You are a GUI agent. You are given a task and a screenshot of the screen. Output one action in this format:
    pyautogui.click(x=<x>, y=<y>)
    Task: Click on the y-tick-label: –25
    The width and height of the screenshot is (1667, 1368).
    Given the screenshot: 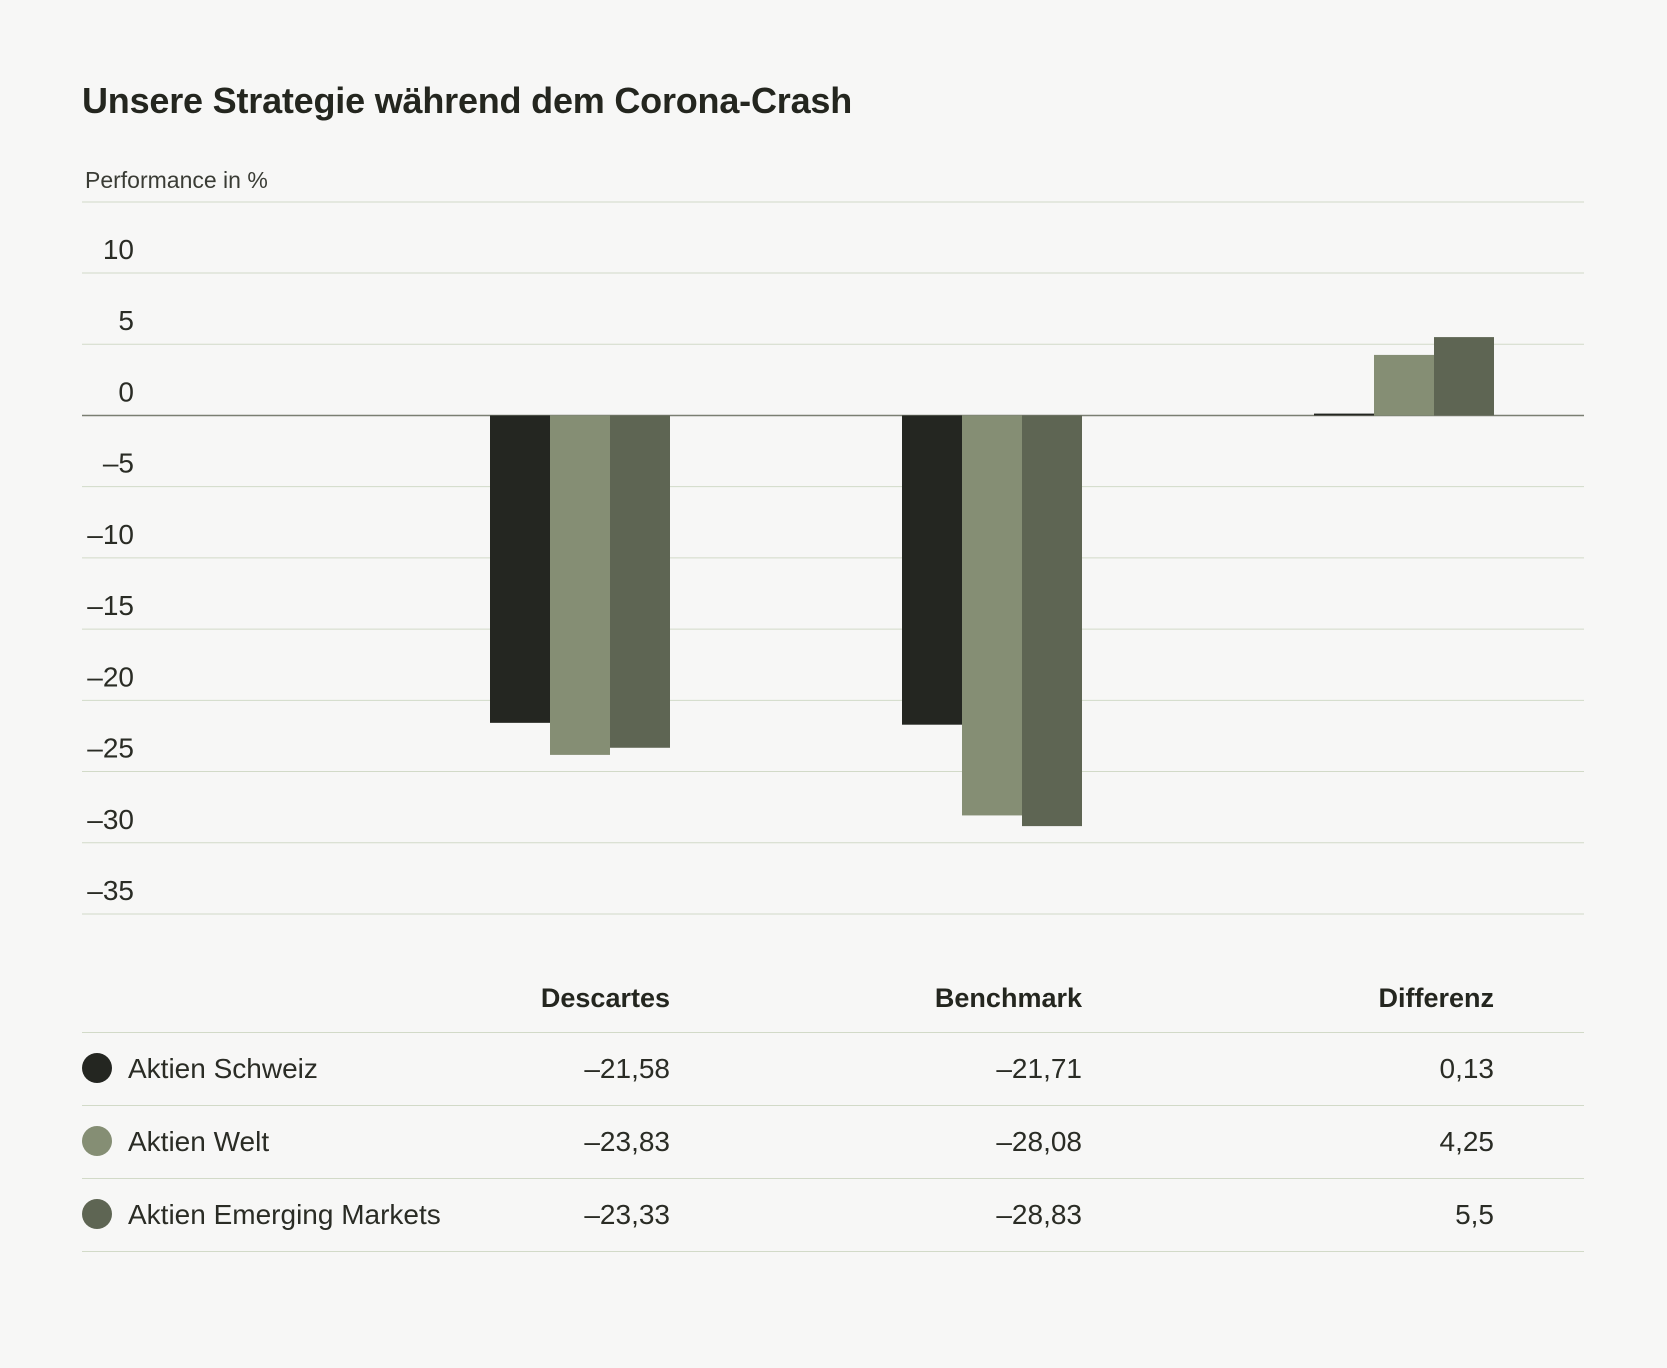 What is the action you would take?
    pyautogui.click(x=110, y=748)
    